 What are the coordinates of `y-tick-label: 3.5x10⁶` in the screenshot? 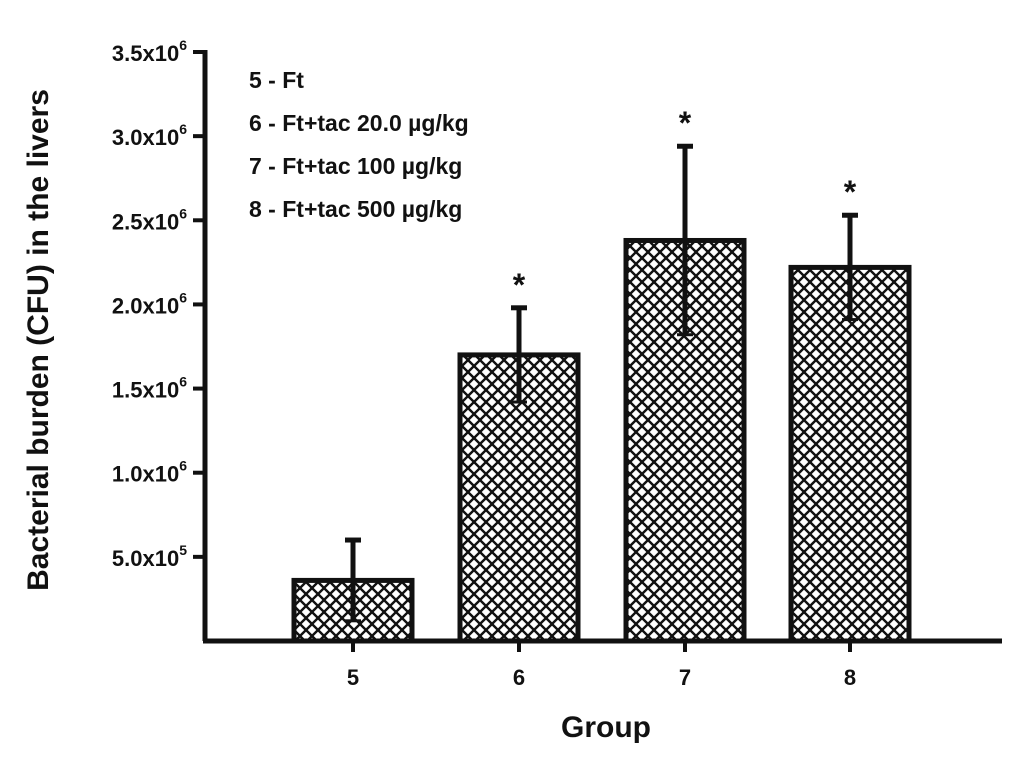 It's located at (149, 51).